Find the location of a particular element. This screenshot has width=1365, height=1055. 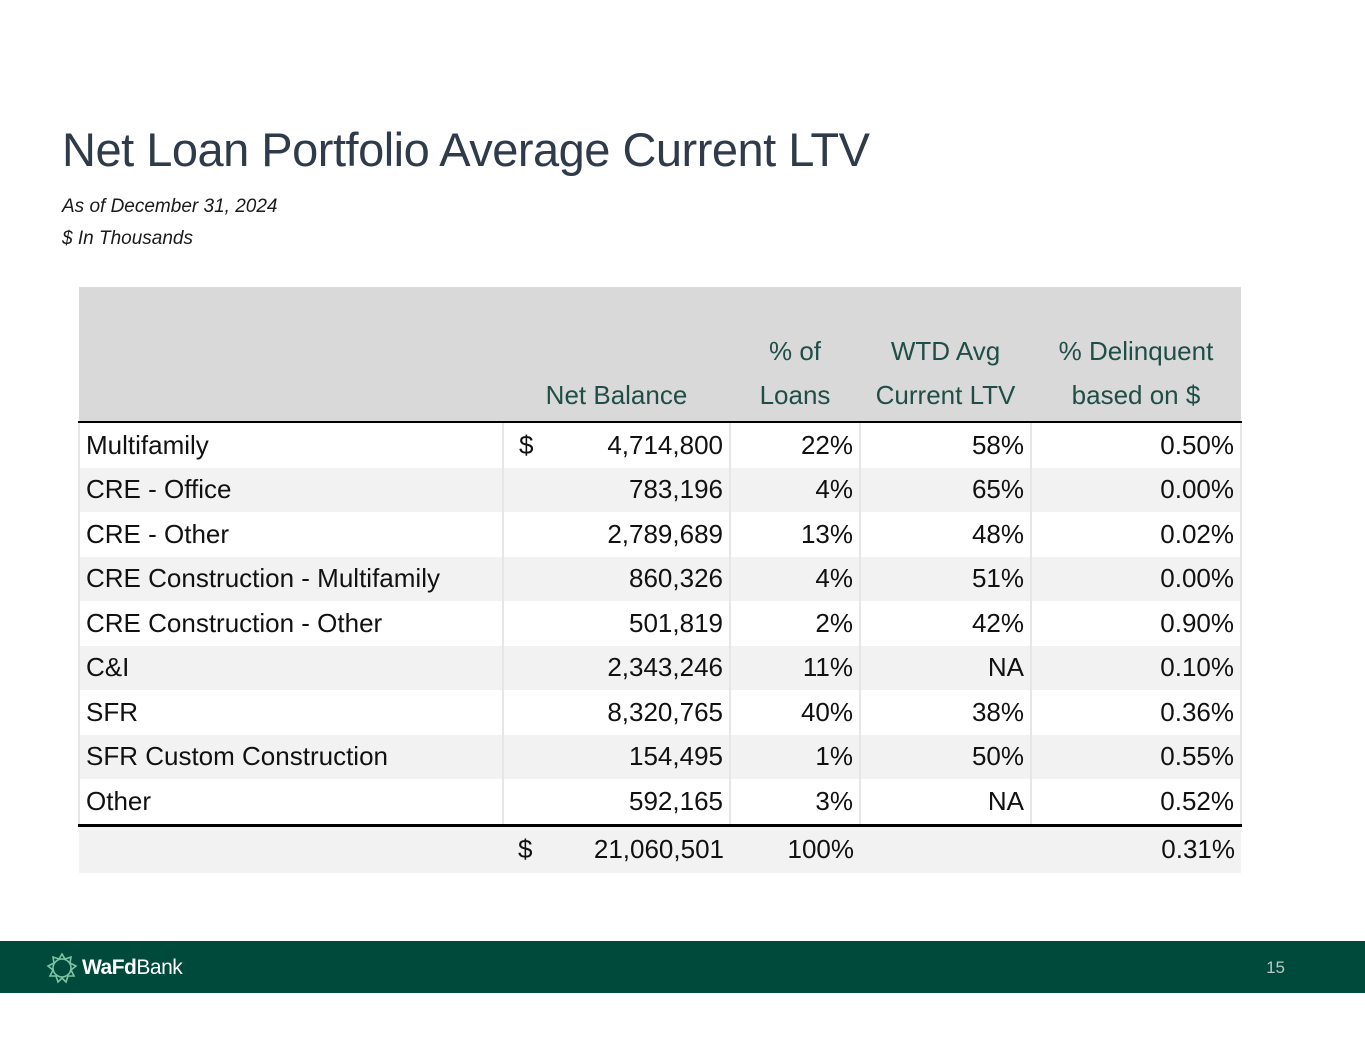

row-pct-loans: 13% is located at coordinates (795, 534).